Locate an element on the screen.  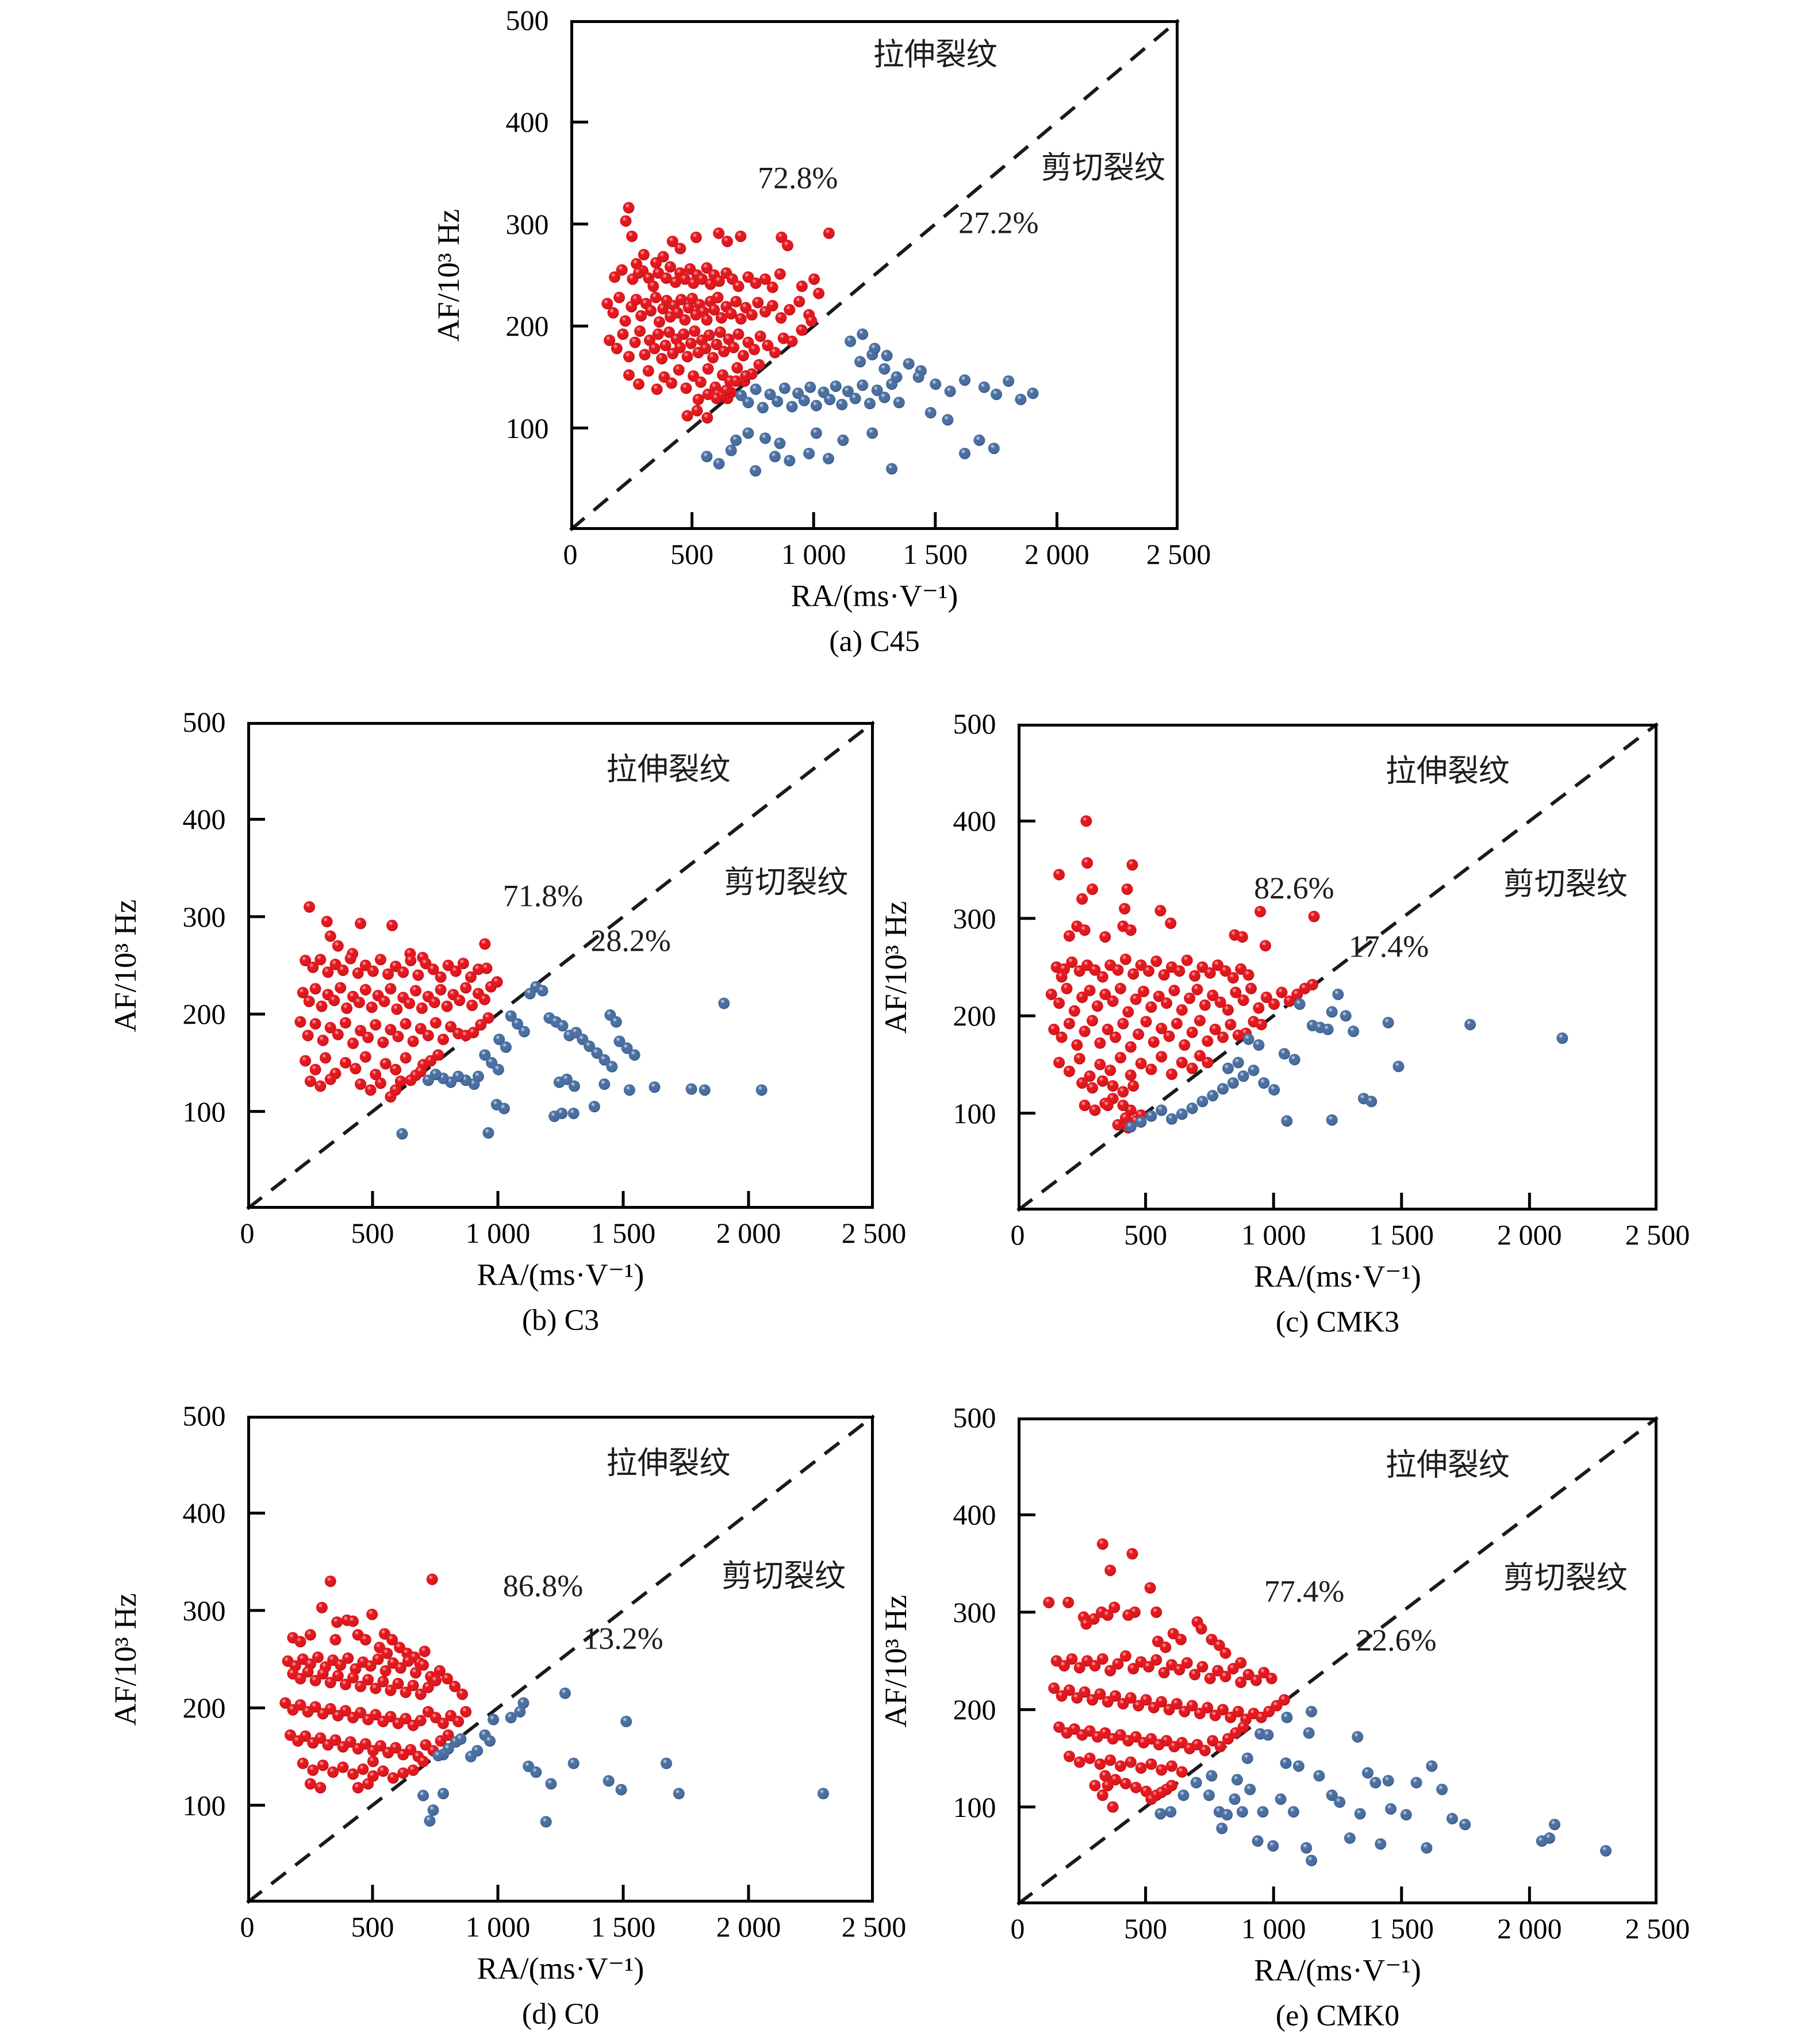
y-tick-label: 100 is located at coordinates (975, 1807).